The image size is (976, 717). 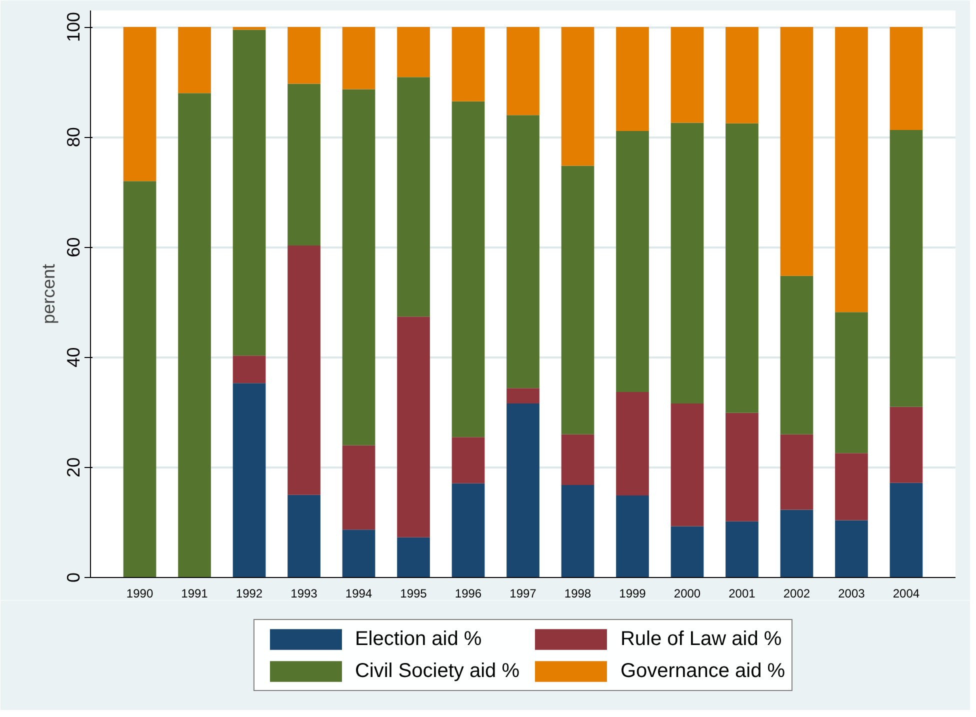 What do you see at coordinates (74, 577) in the screenshot?
I see `y-tick-label: 0` at bounding box center [74, 577].